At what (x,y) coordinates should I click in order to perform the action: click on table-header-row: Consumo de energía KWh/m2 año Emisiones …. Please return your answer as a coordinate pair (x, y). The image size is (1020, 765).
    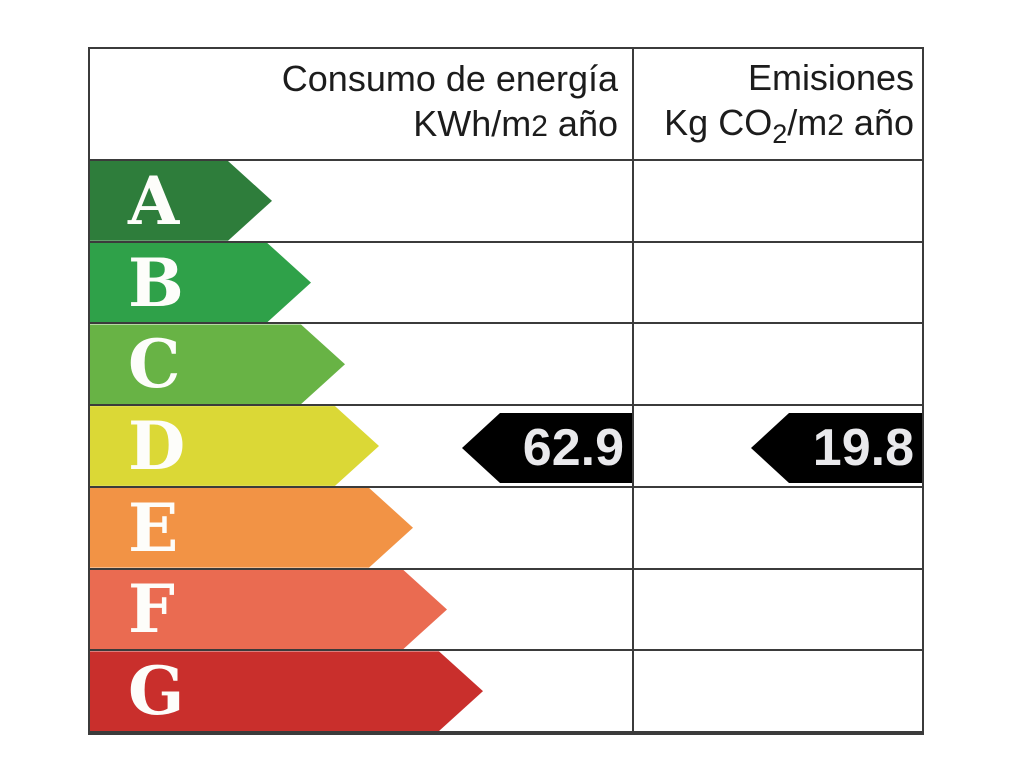
    Looking at the image, I should click on (506, 105).